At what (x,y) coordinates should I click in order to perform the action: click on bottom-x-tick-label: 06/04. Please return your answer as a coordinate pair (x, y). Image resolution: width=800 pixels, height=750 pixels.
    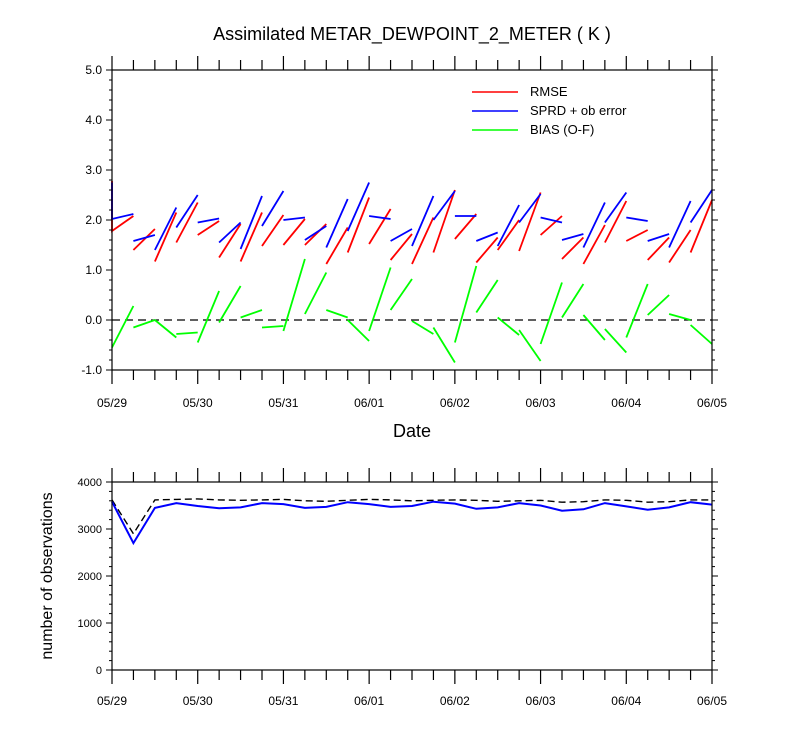
    Looking at the image, I should click on (626, 701).